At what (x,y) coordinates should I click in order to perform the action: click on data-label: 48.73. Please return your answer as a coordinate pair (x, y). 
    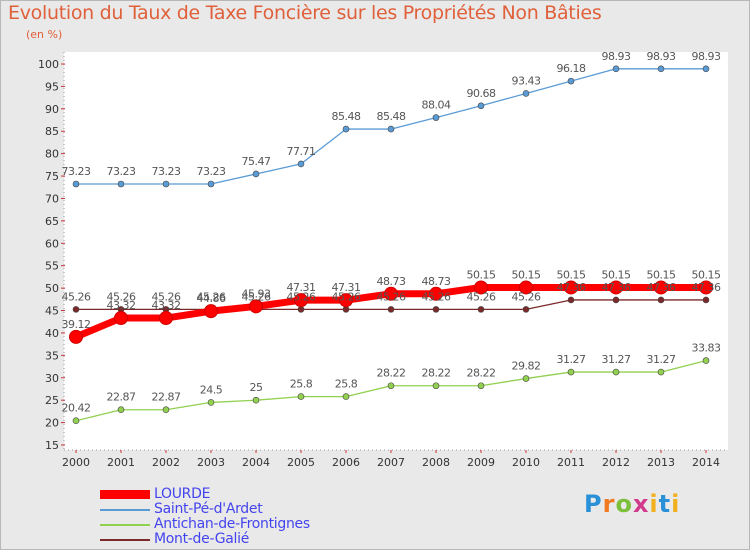
    Looking at the image, I should click on (391, 281).